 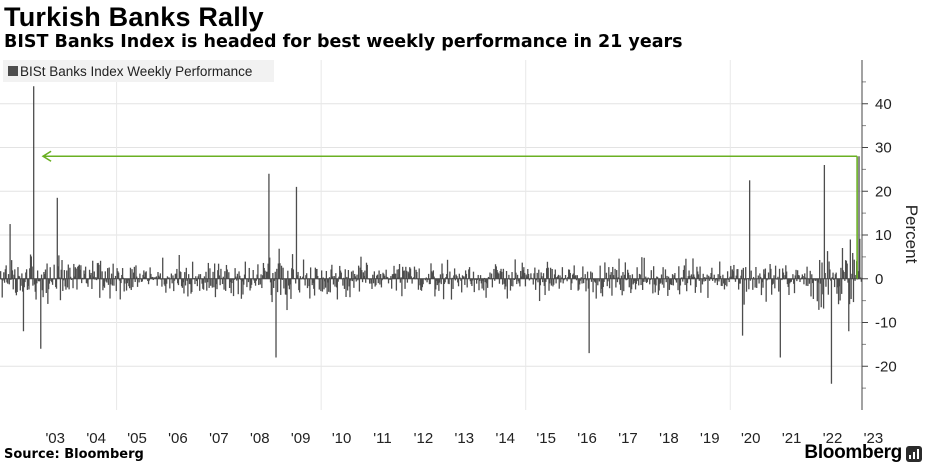 I want to click on brand-logo: Bloomberg, so click(x=853, y=452).